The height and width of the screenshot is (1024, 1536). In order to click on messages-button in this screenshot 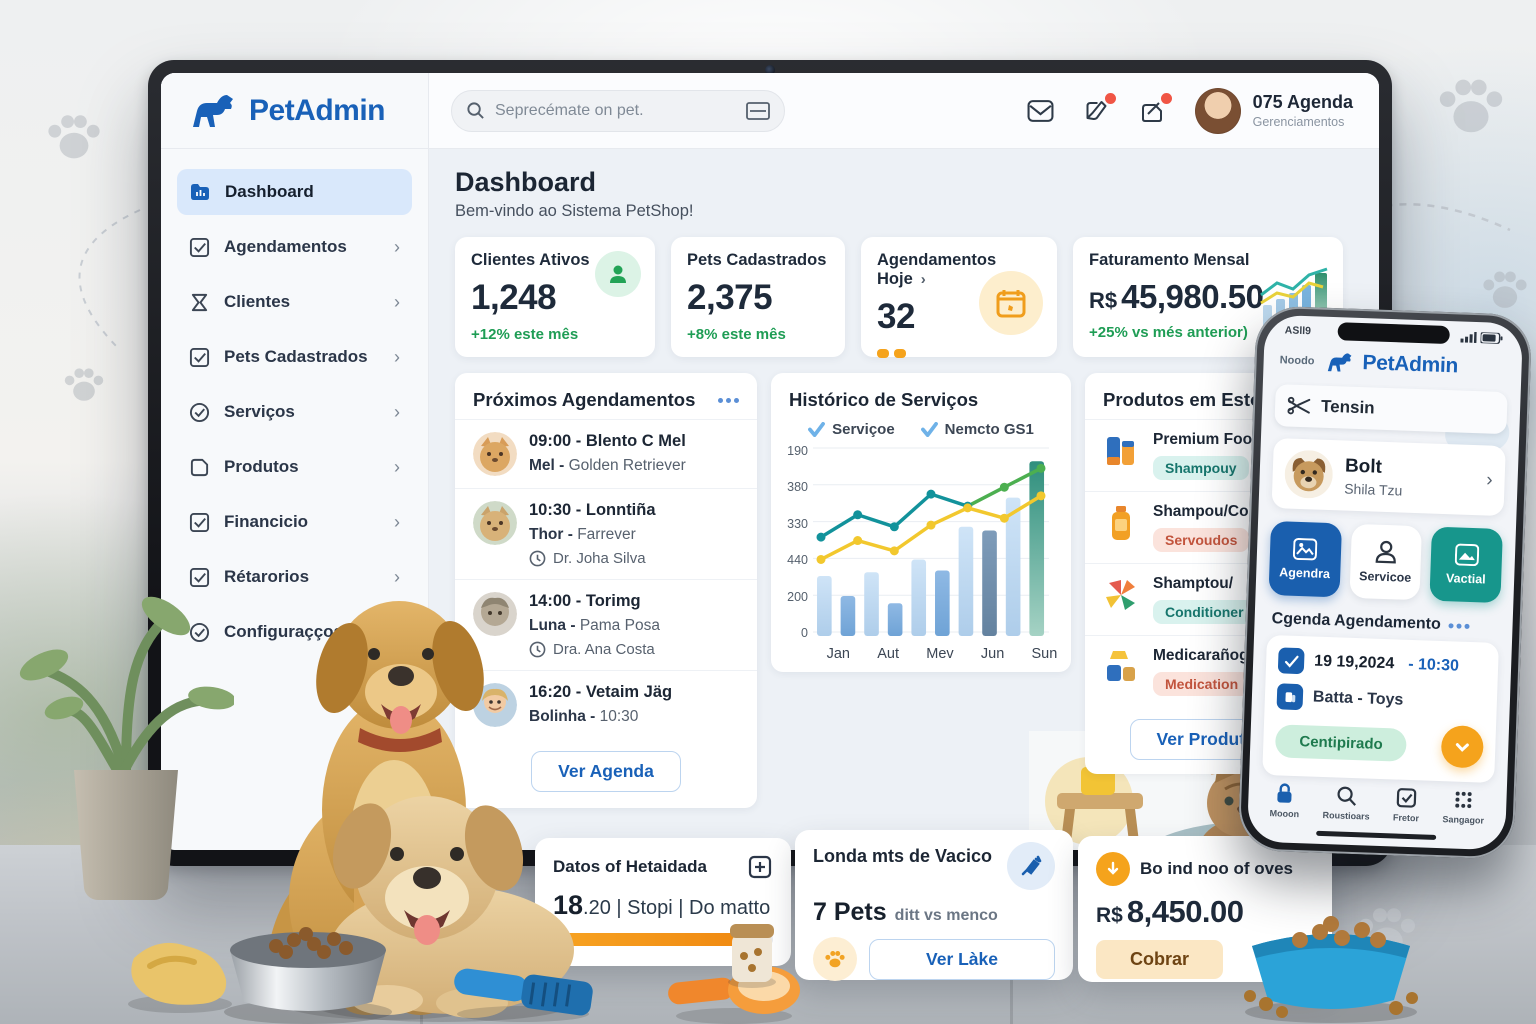, I will do `click(1156, 107)`.